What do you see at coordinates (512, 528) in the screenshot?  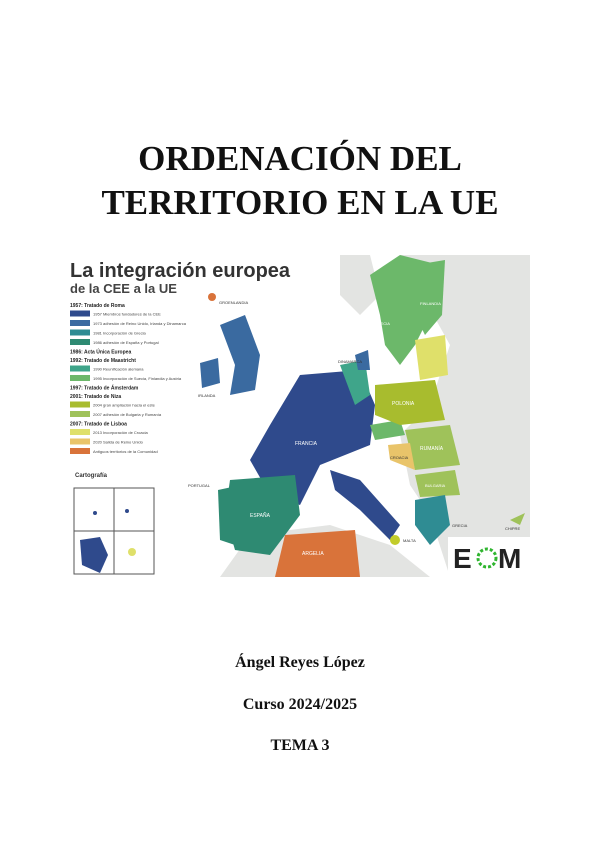 I see `label-chipre: CHIPRE` at bounding box center [512, 528].